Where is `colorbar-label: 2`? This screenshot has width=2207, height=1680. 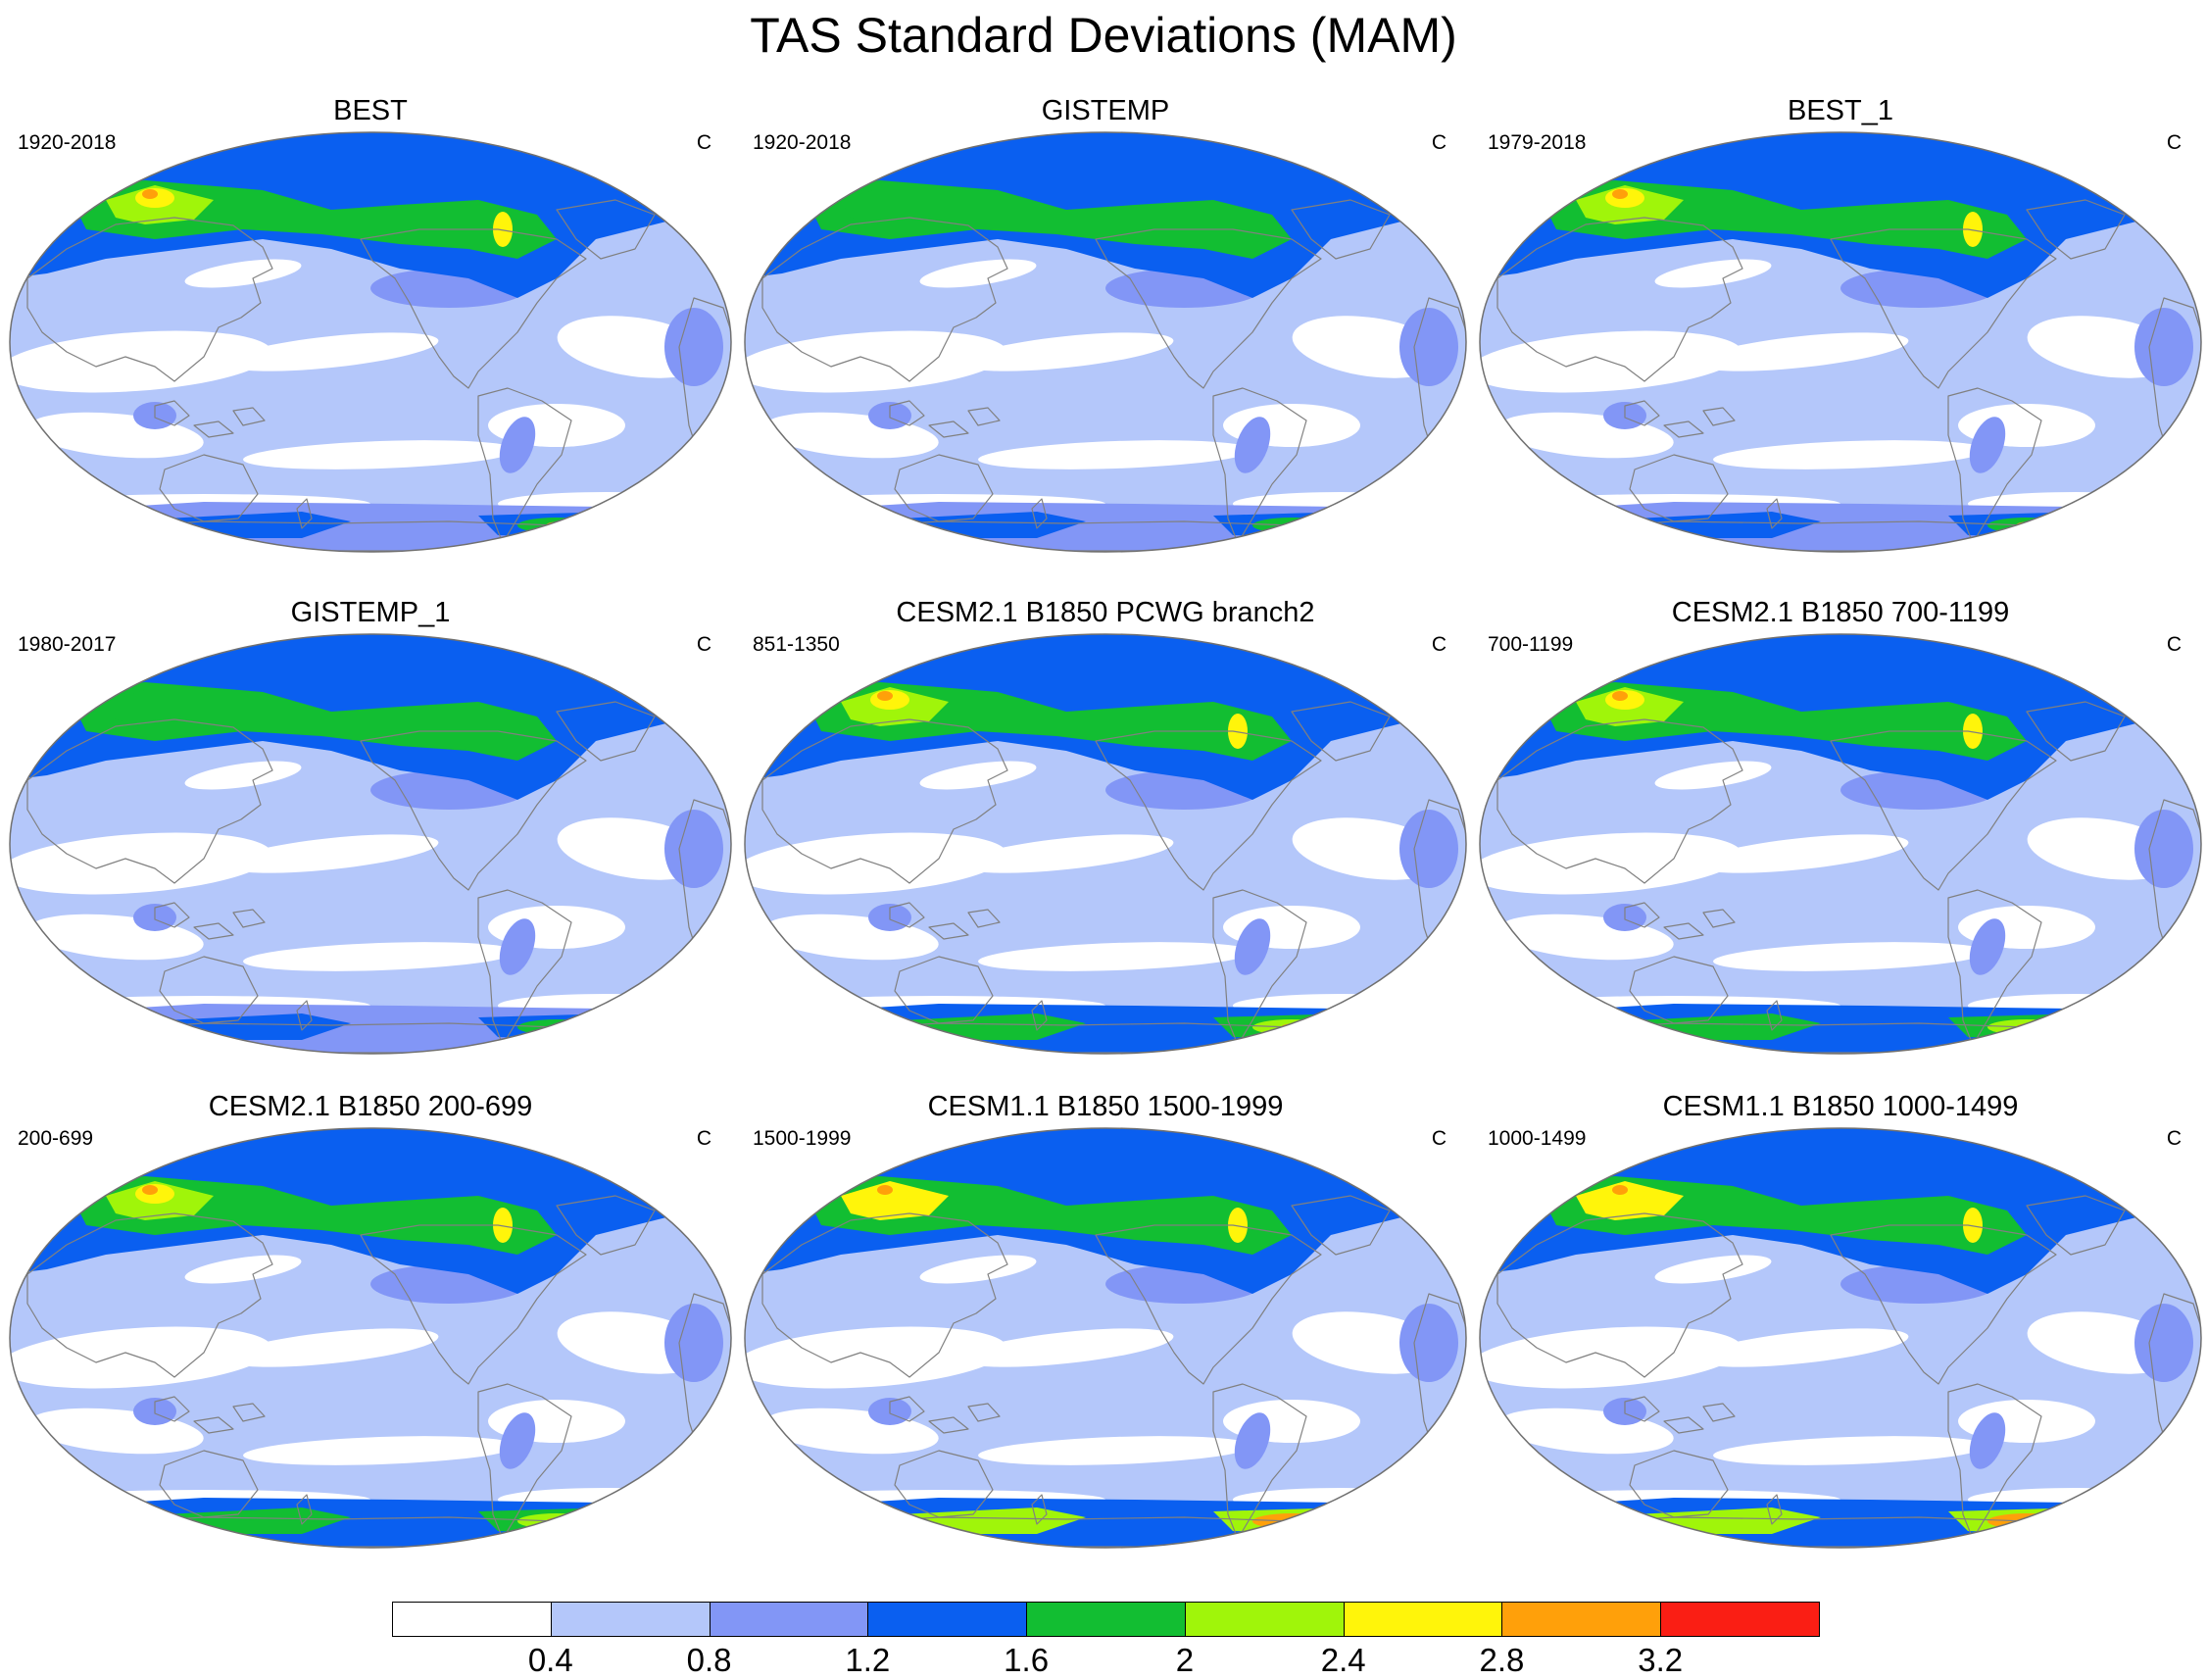 colorbar-label: 2 is located at coordinates (1185, 1660).